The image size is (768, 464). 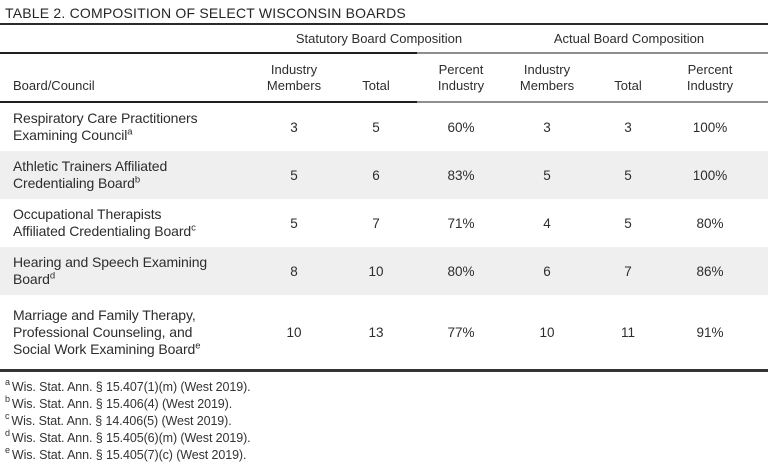 I want to click on value-cell: 60%, so click(x=461, y=127).